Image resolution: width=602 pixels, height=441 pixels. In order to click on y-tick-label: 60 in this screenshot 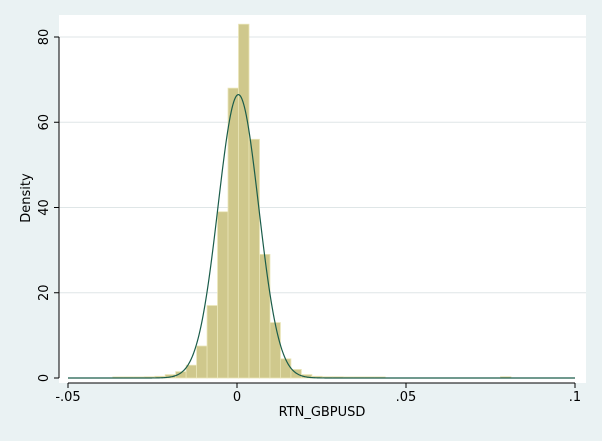, I will do `click(44, 122)`.